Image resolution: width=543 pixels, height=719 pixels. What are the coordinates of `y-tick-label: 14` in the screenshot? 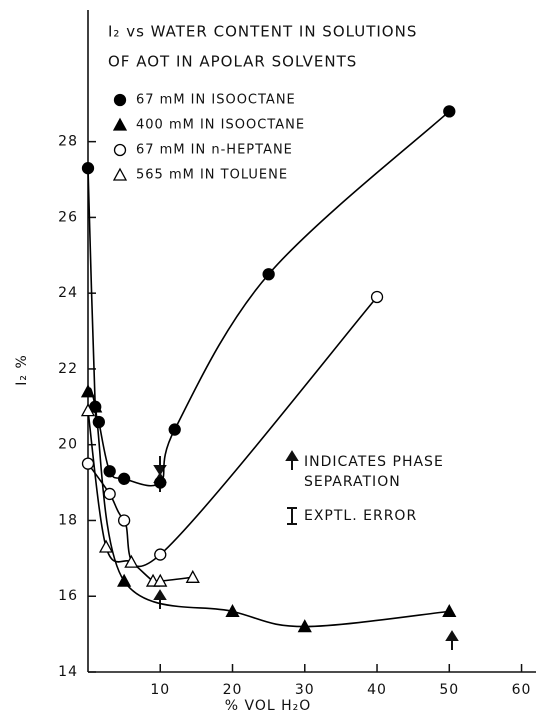 It's located at (68, 672).